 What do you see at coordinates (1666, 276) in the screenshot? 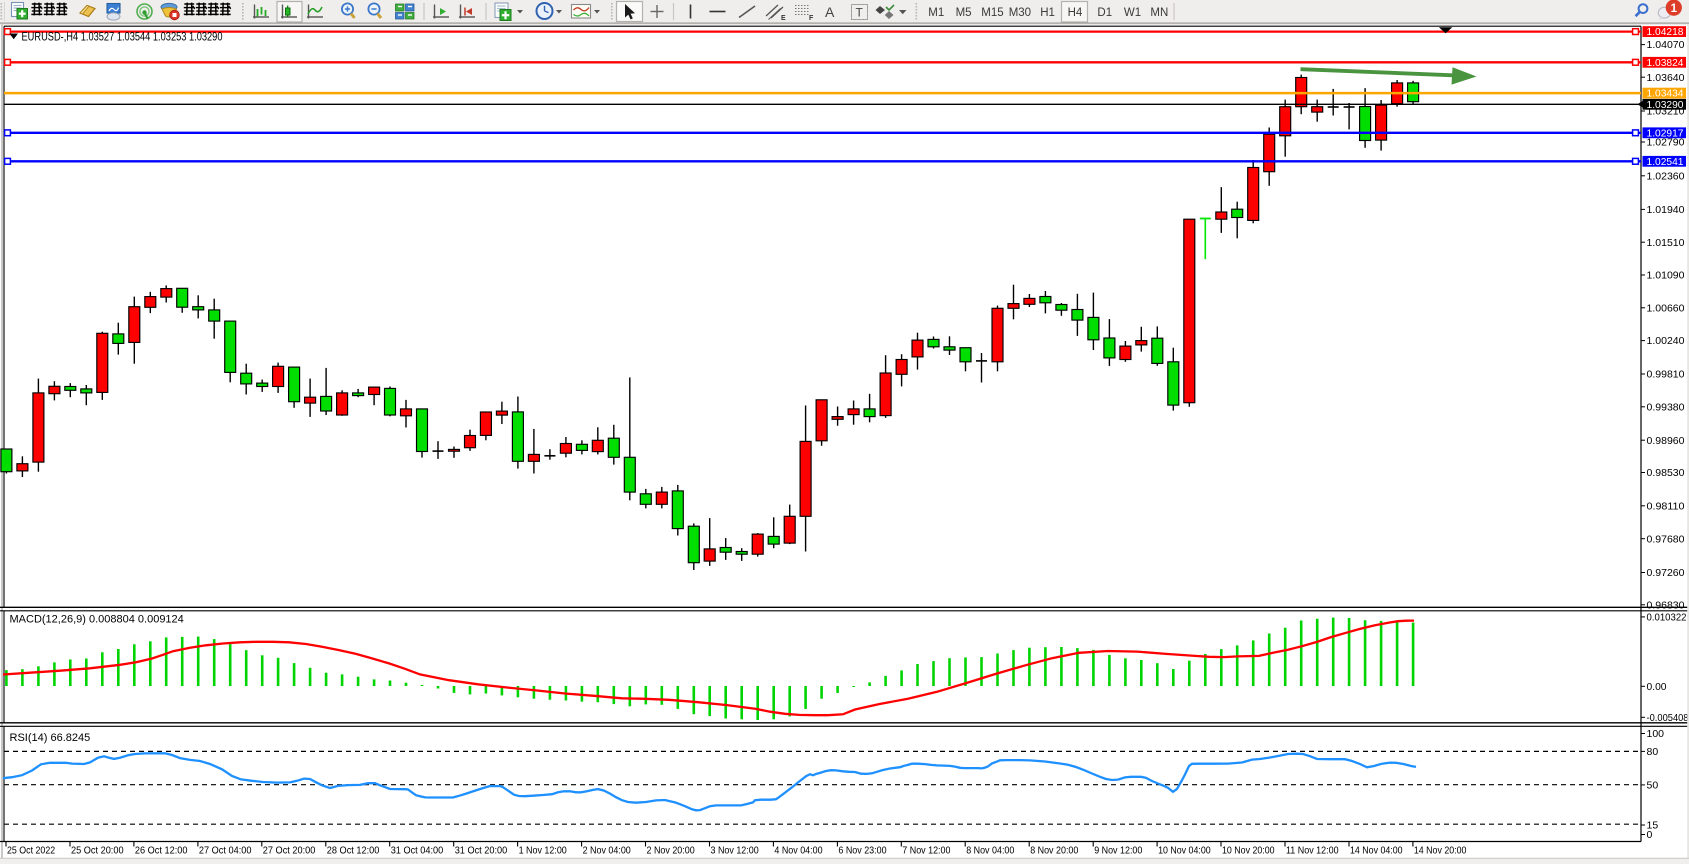
I see `svg-text: 1.01090` at bounding box center [1666, 276].